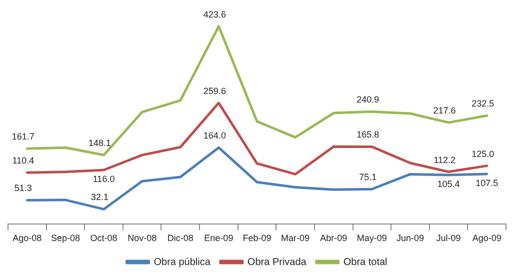  I want to click on data-label: 75.1, so click(368, 177).